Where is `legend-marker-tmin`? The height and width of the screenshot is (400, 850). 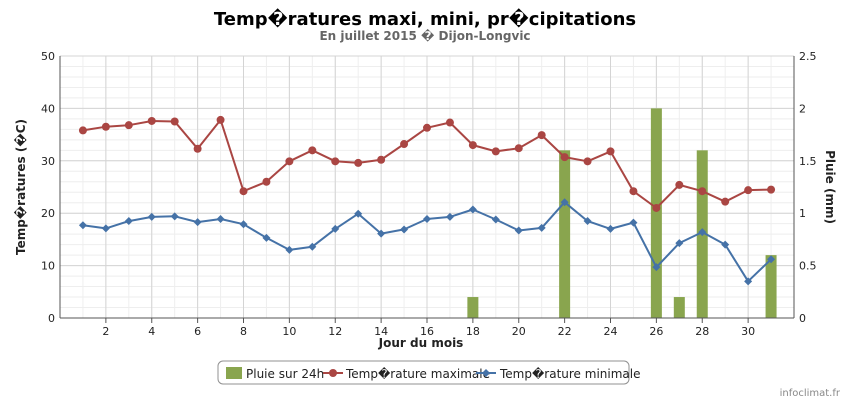 legend-marker-tmin is located at coordinates (486, 373).